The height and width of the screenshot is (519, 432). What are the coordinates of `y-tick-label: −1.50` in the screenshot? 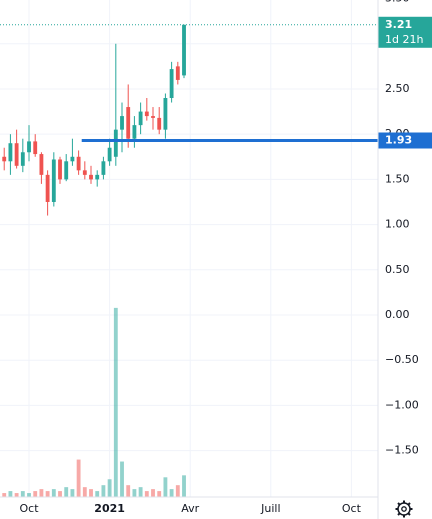 It's located at (402, 450).